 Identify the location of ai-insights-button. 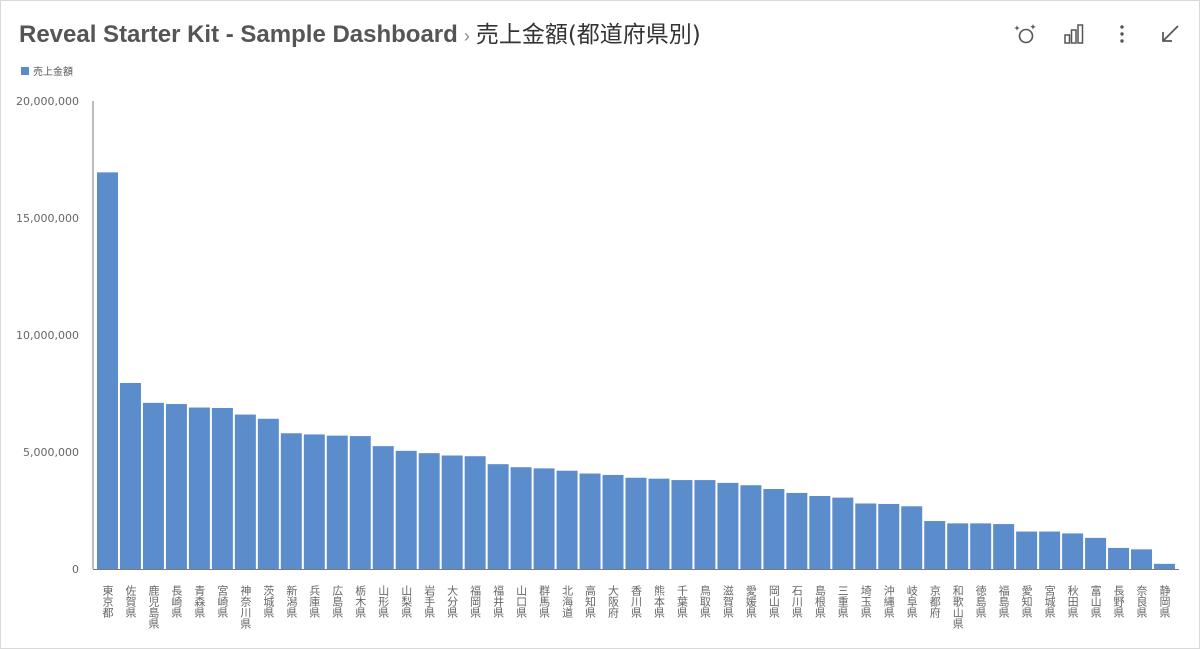
(1026, 34).